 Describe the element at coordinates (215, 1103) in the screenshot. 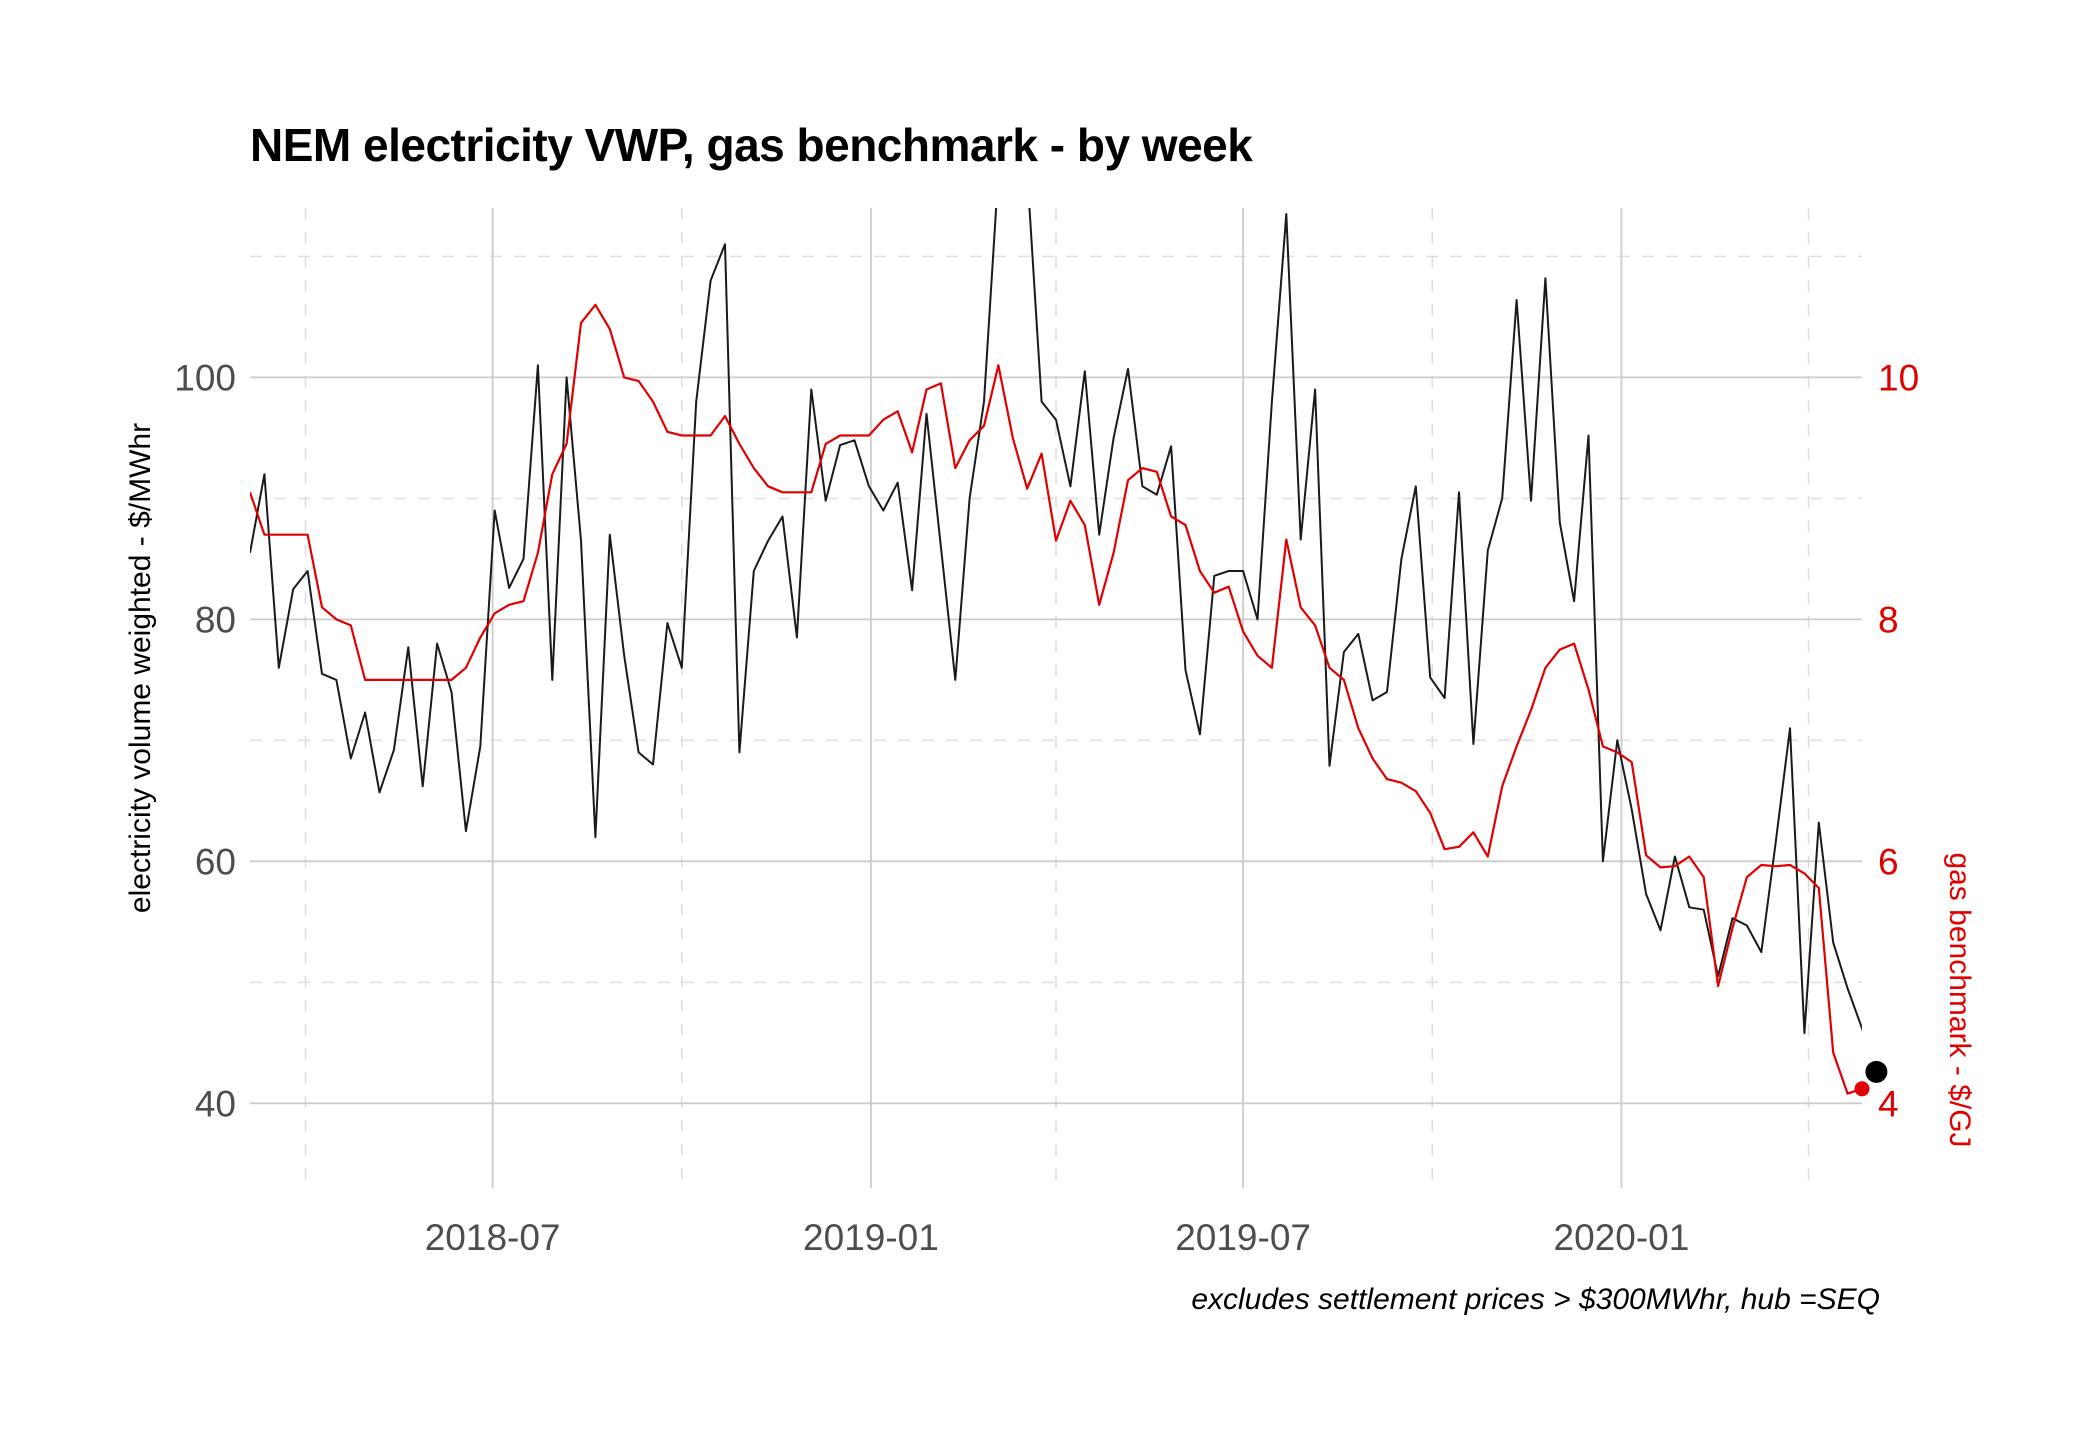

I see `y-left-tick-label: 40` at that location.